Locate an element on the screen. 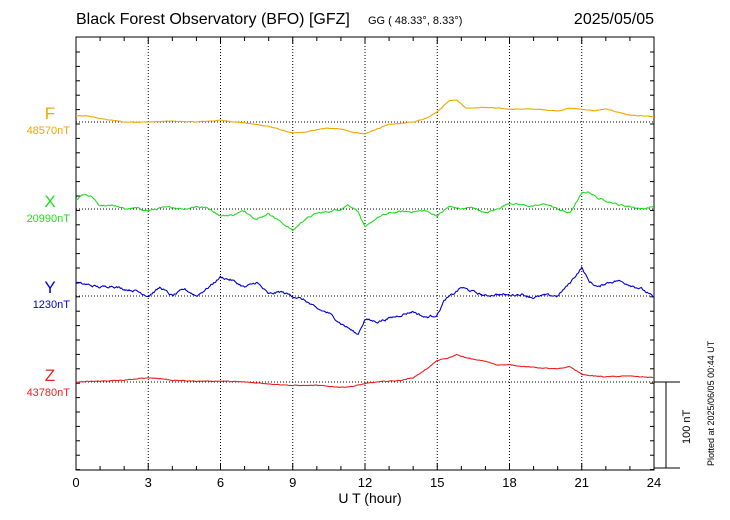  x-tick-label: 24 is located at coordinates (654, 482).